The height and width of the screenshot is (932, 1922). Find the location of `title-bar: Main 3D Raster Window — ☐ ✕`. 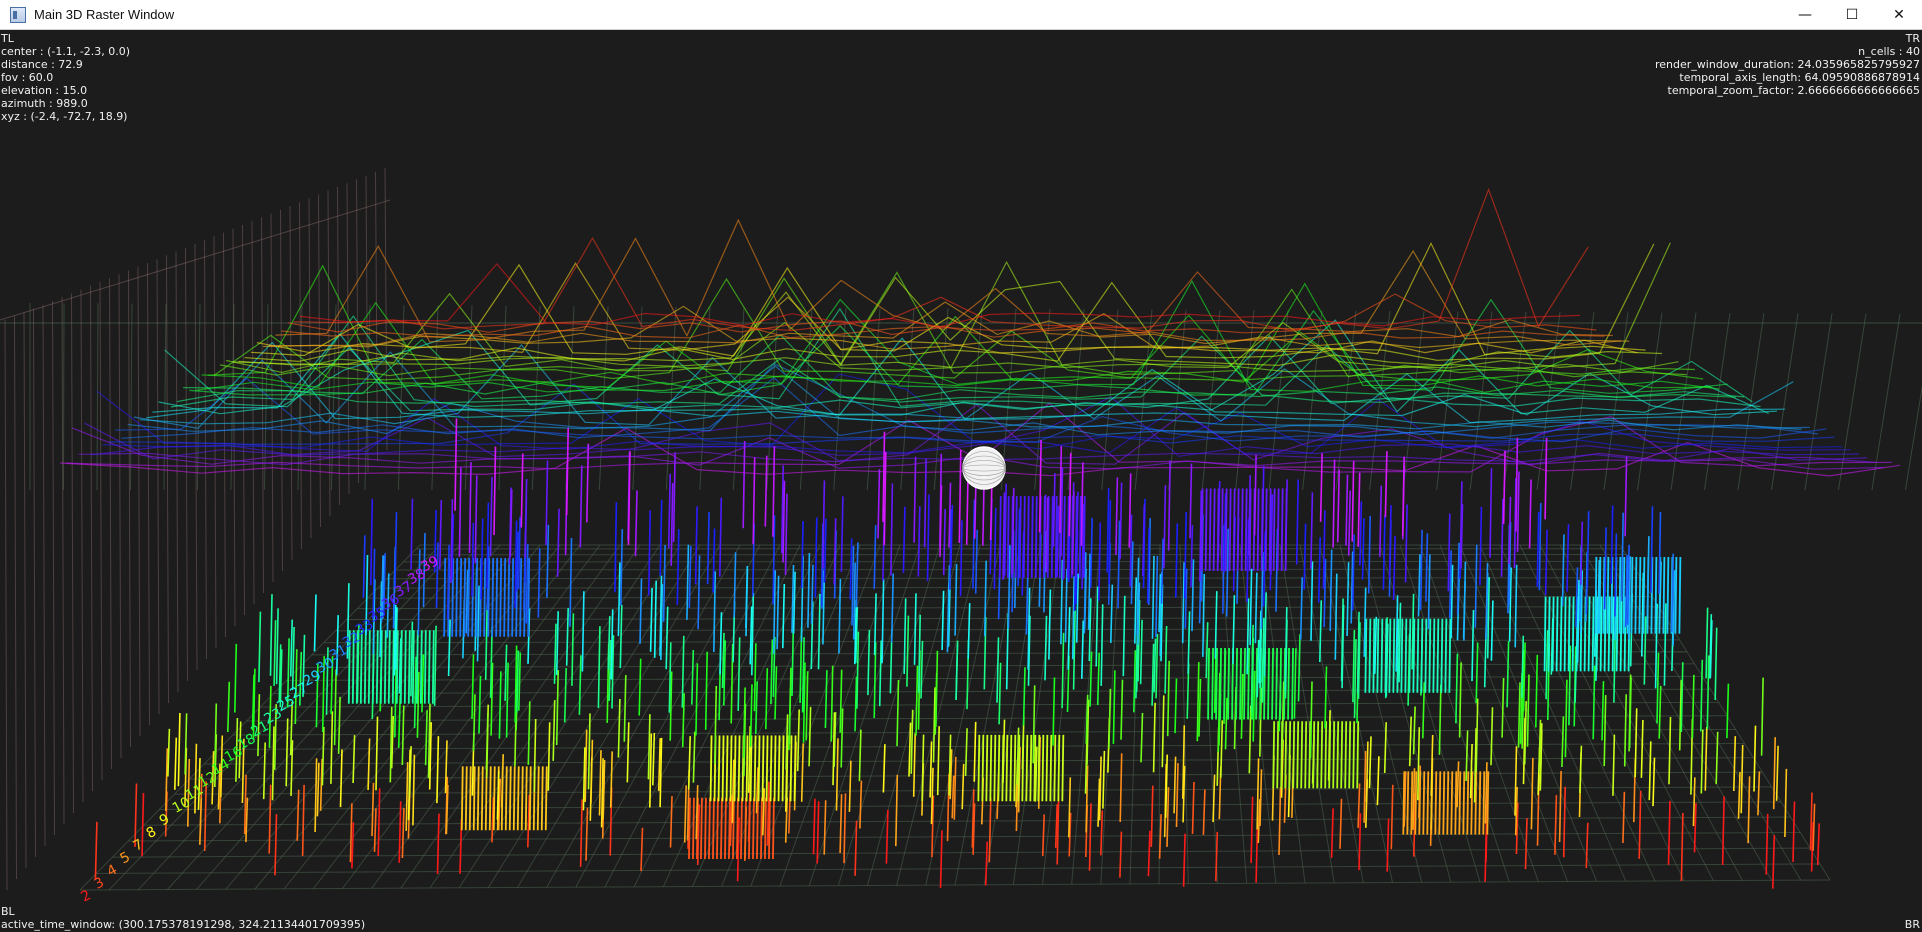

title-bar: Main 3D Raster Window — ☐ ✕ is located at coordinates (961, 15).